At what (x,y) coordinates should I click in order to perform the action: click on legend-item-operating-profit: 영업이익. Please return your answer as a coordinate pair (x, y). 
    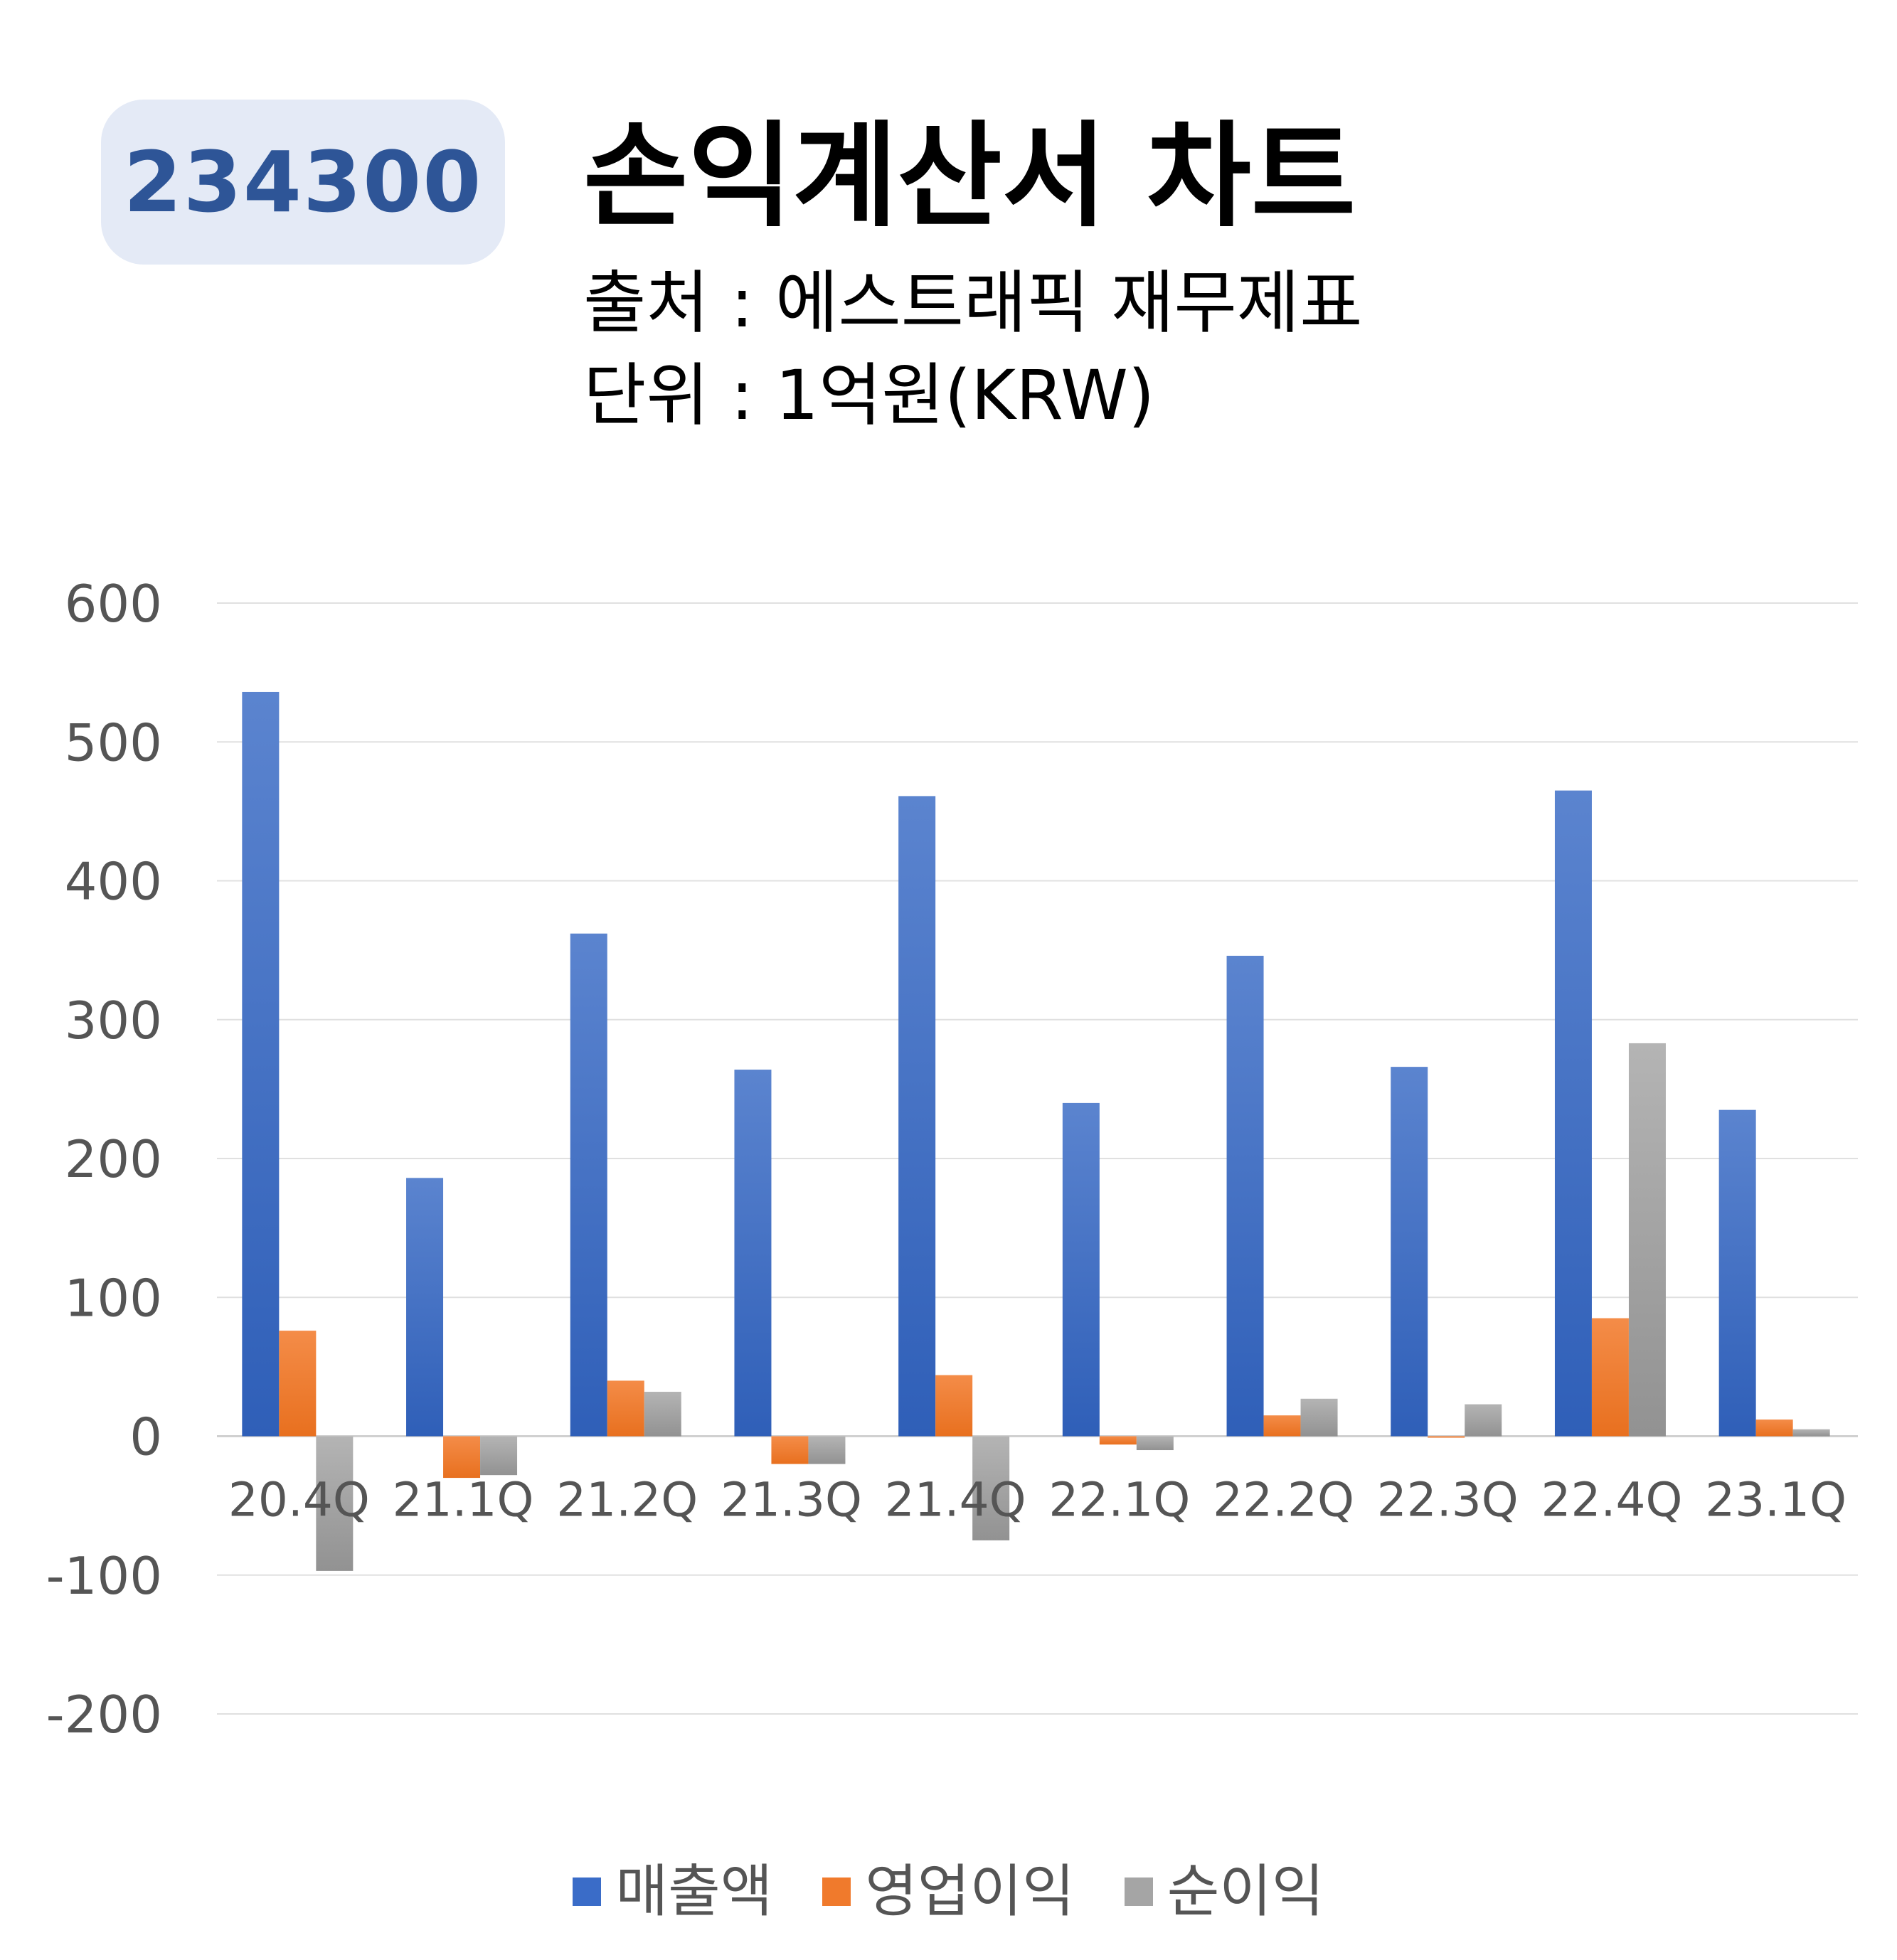
    Looking at the image, I should click on (948, 1891).